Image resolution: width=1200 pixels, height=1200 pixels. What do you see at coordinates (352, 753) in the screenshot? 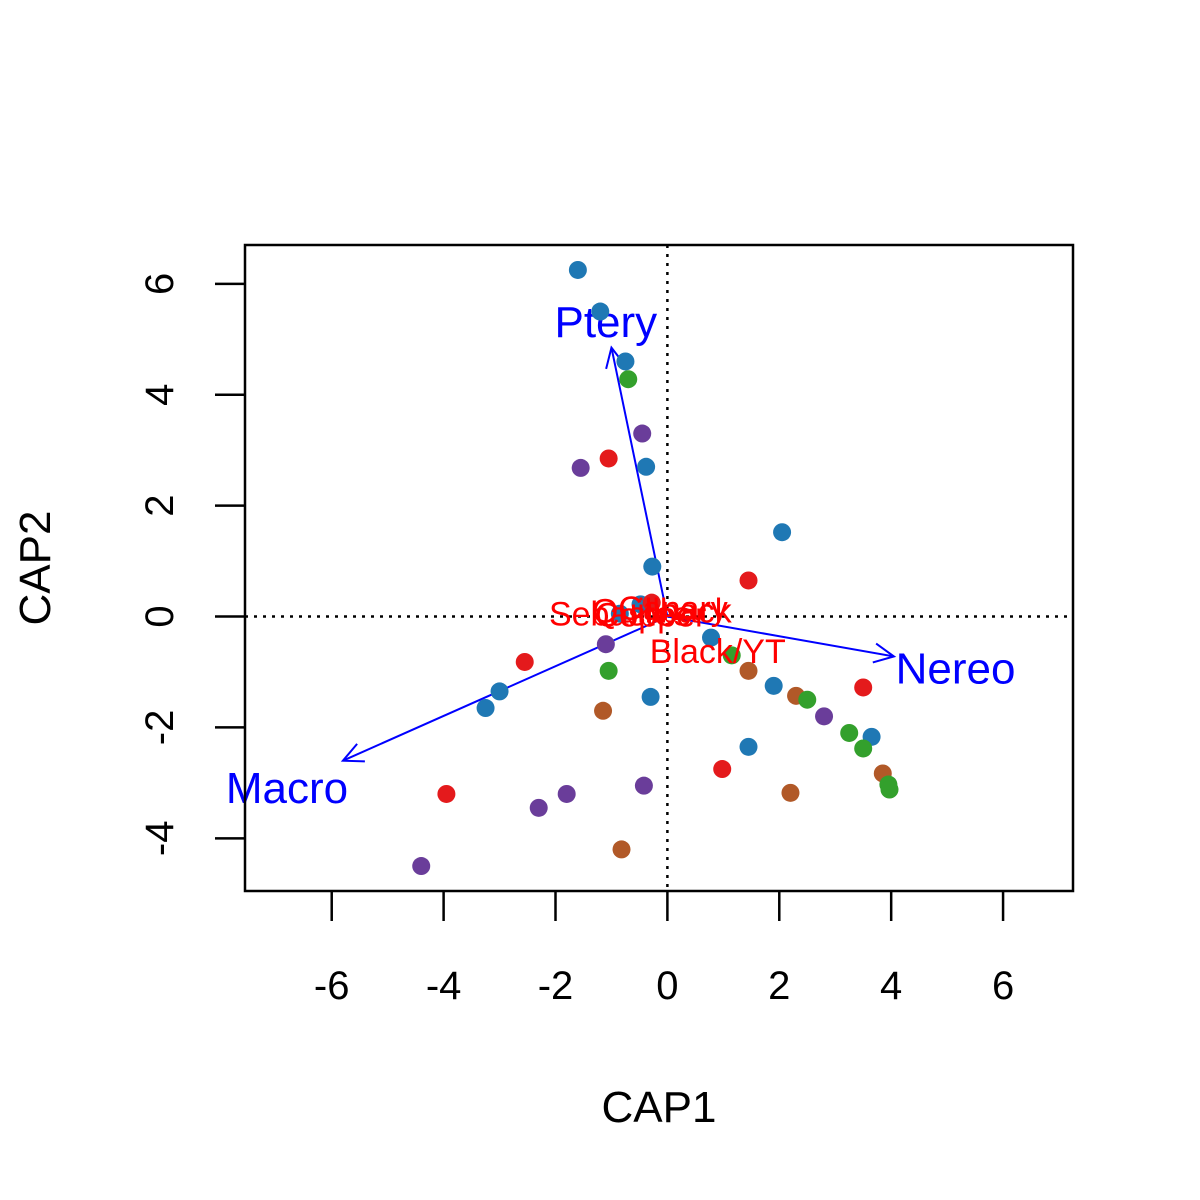
I see `vector-arrowhead-macro` at bounding box center [352, 753].